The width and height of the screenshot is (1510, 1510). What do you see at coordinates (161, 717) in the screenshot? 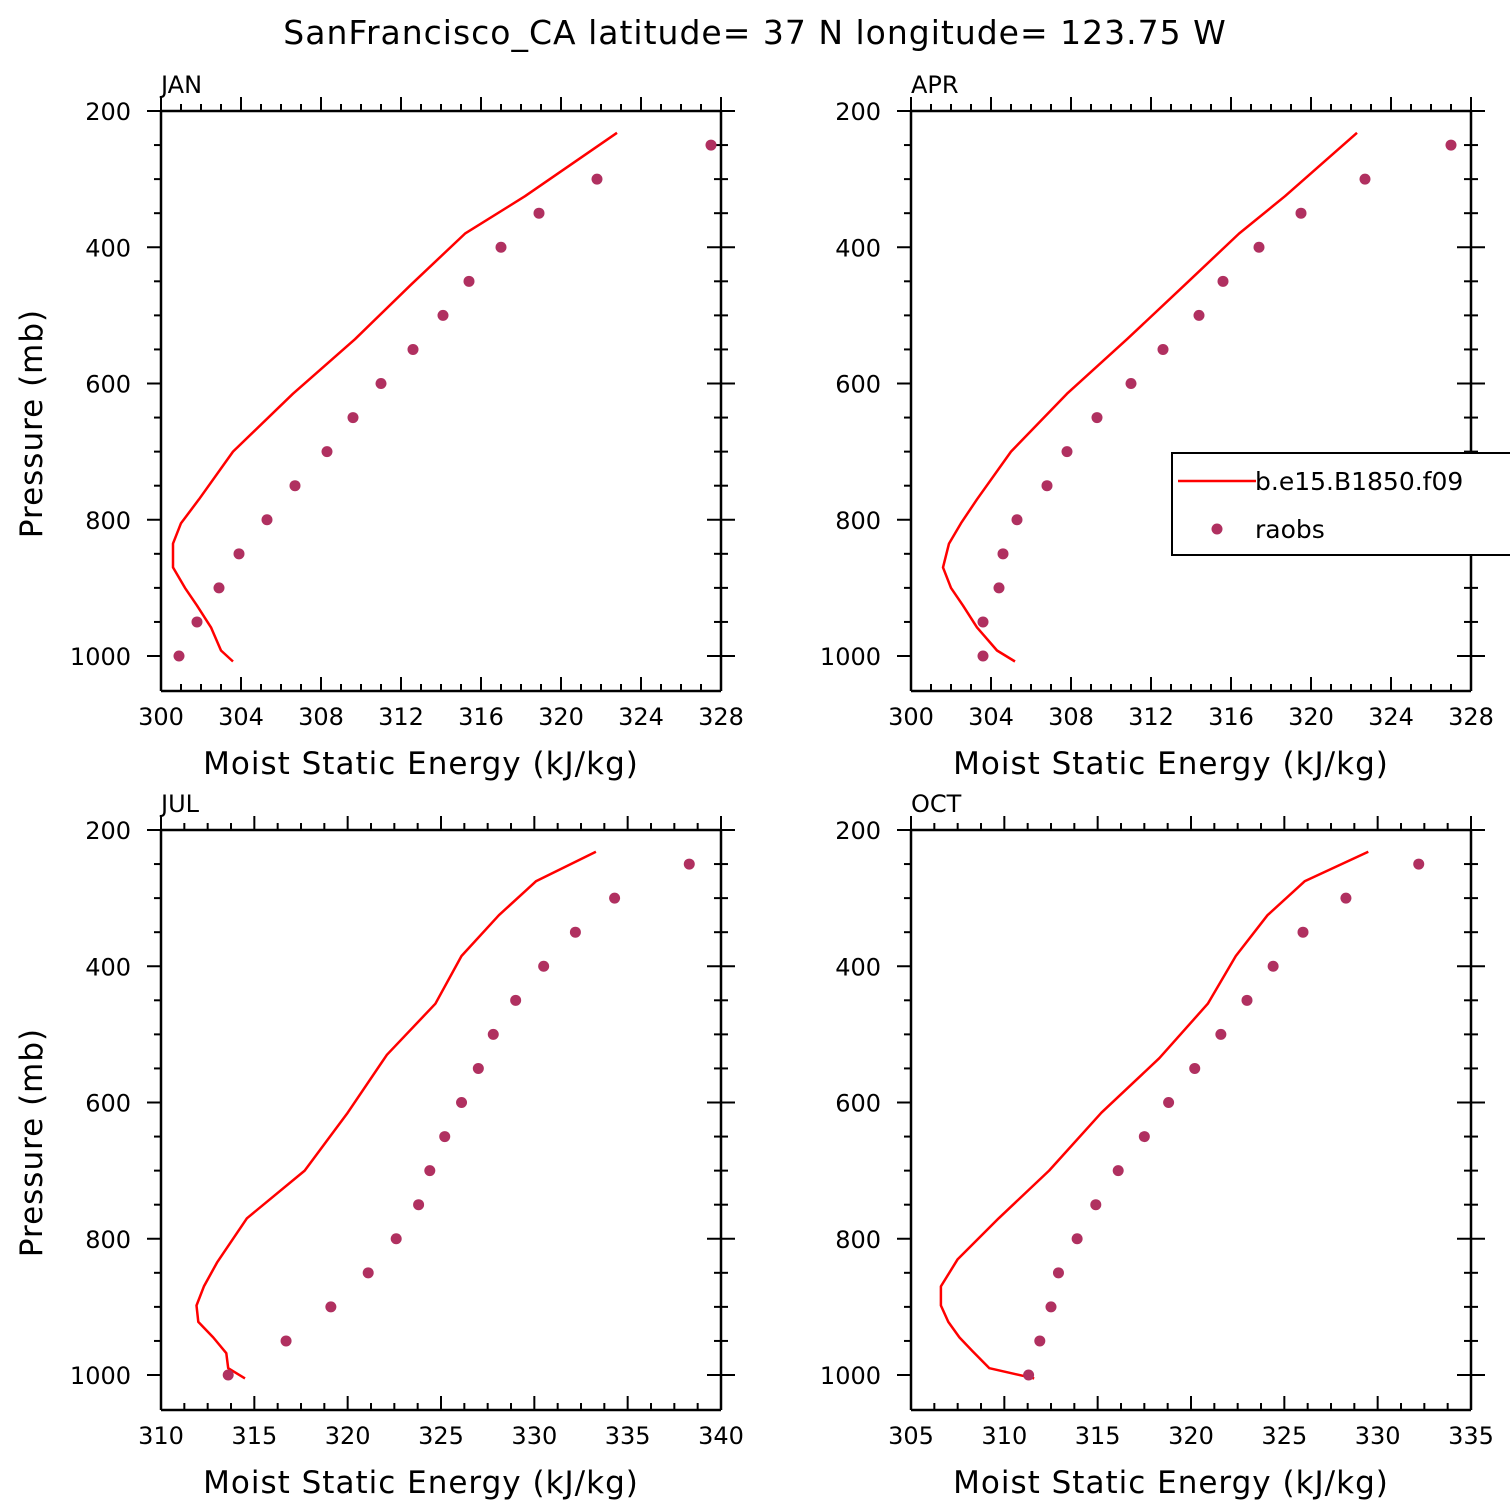
I see `x-tick-label: 300` at bounding box center [161, 717].